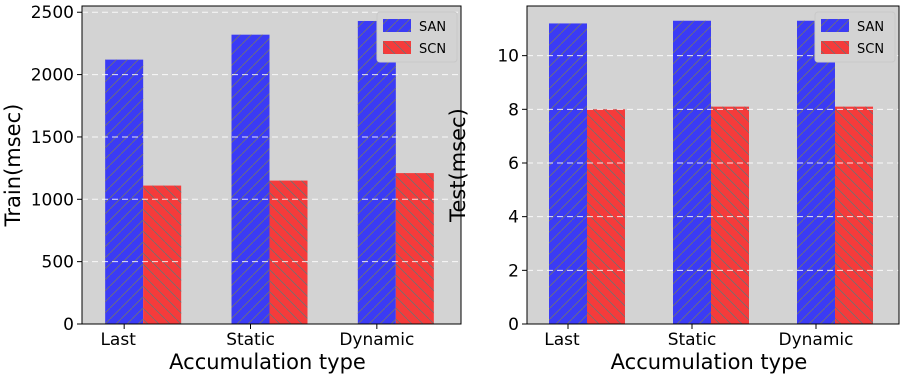 The height and width of the screenshot is (380, 900). I want to click on y-tick-label: 2000, so click(52, 76).